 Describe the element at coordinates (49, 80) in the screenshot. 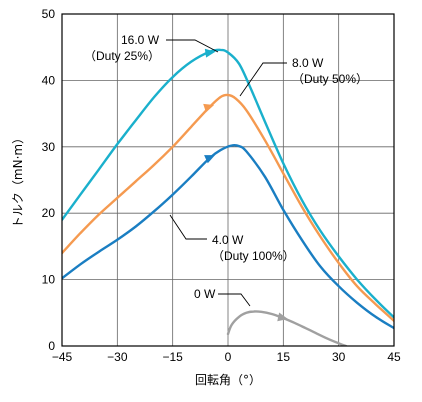

I see `y-tick-label: 40` at that location.